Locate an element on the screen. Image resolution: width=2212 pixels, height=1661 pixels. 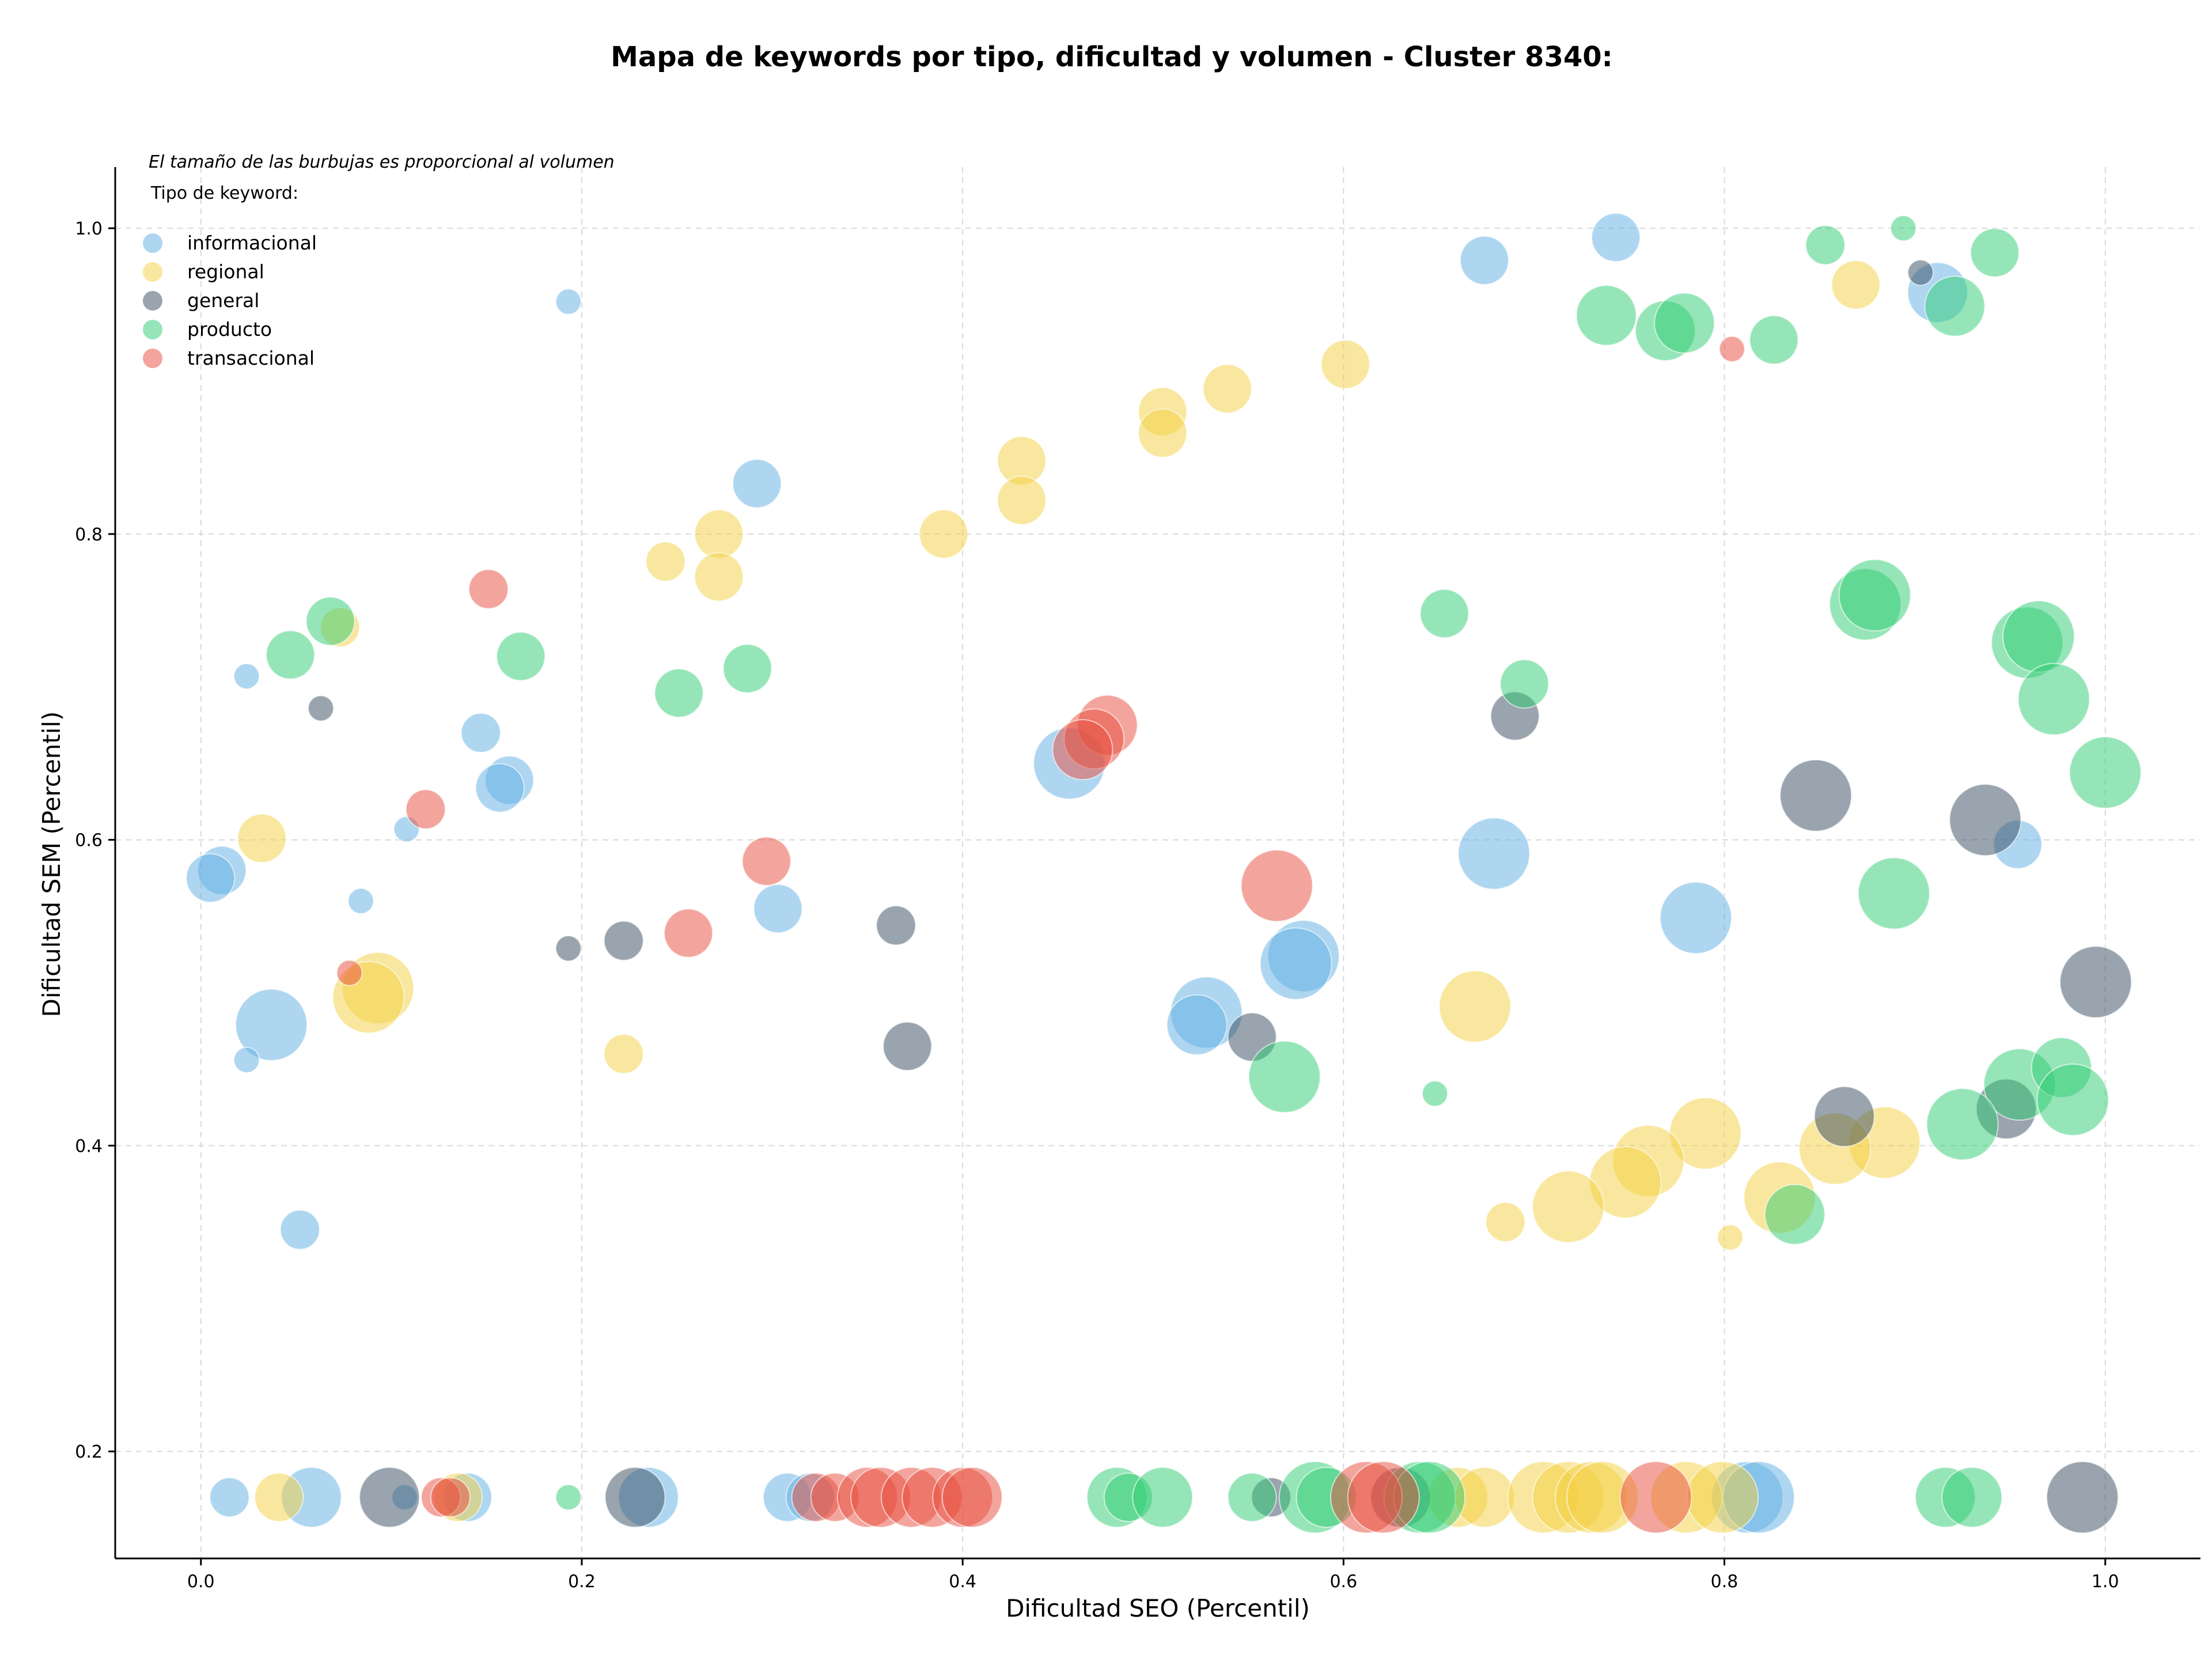
x-tick-label: 1.0 is located at coordinates (2105, 1582).